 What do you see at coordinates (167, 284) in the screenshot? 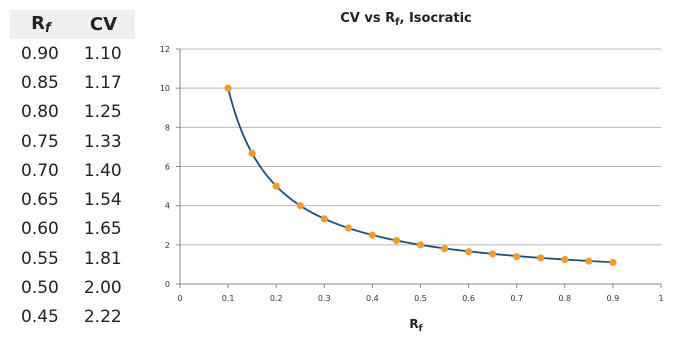
I see `y-tick-label: 0` at bounding box center [167, 284].